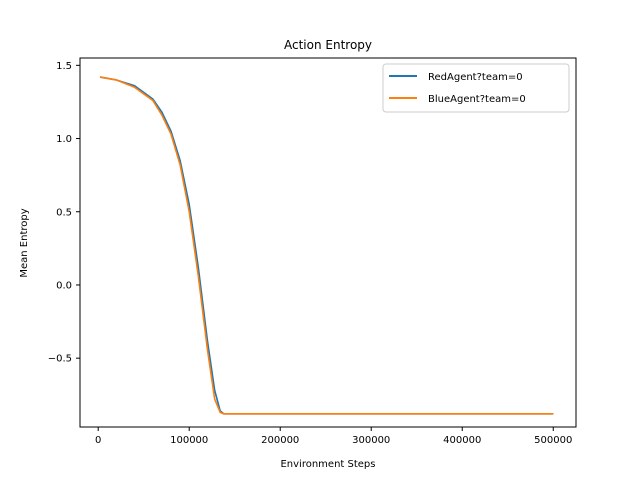  I want to click on y-tick-label: −0.5, so click(60, 359).